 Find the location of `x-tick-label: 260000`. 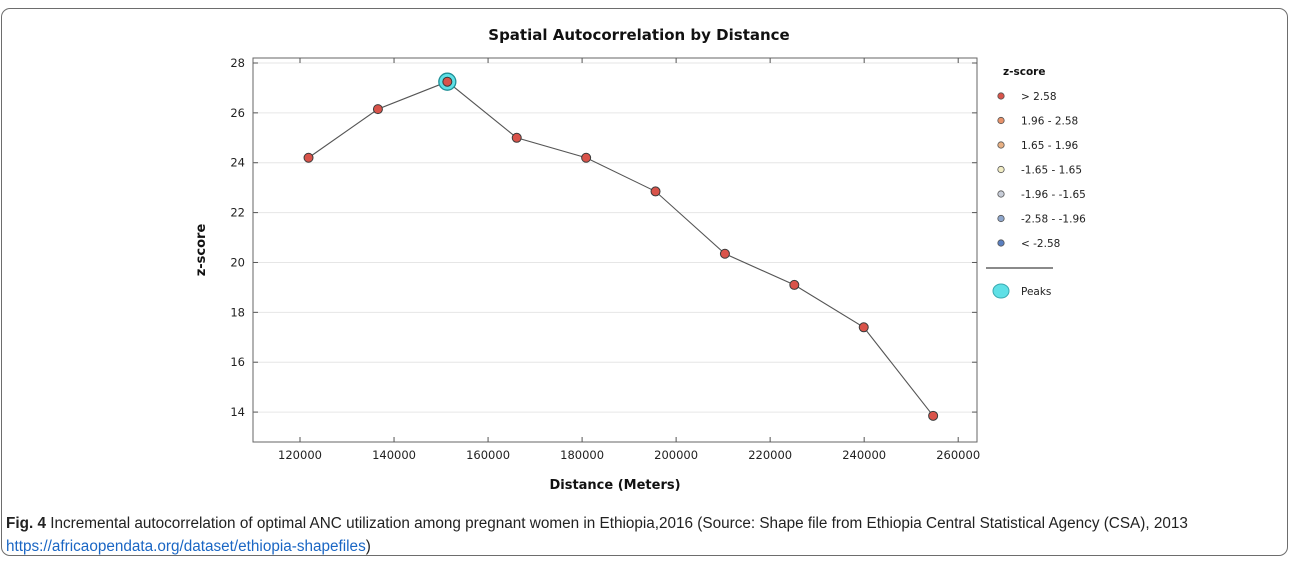

x-tick-label: 260000 is located at coordinates (958, 455).